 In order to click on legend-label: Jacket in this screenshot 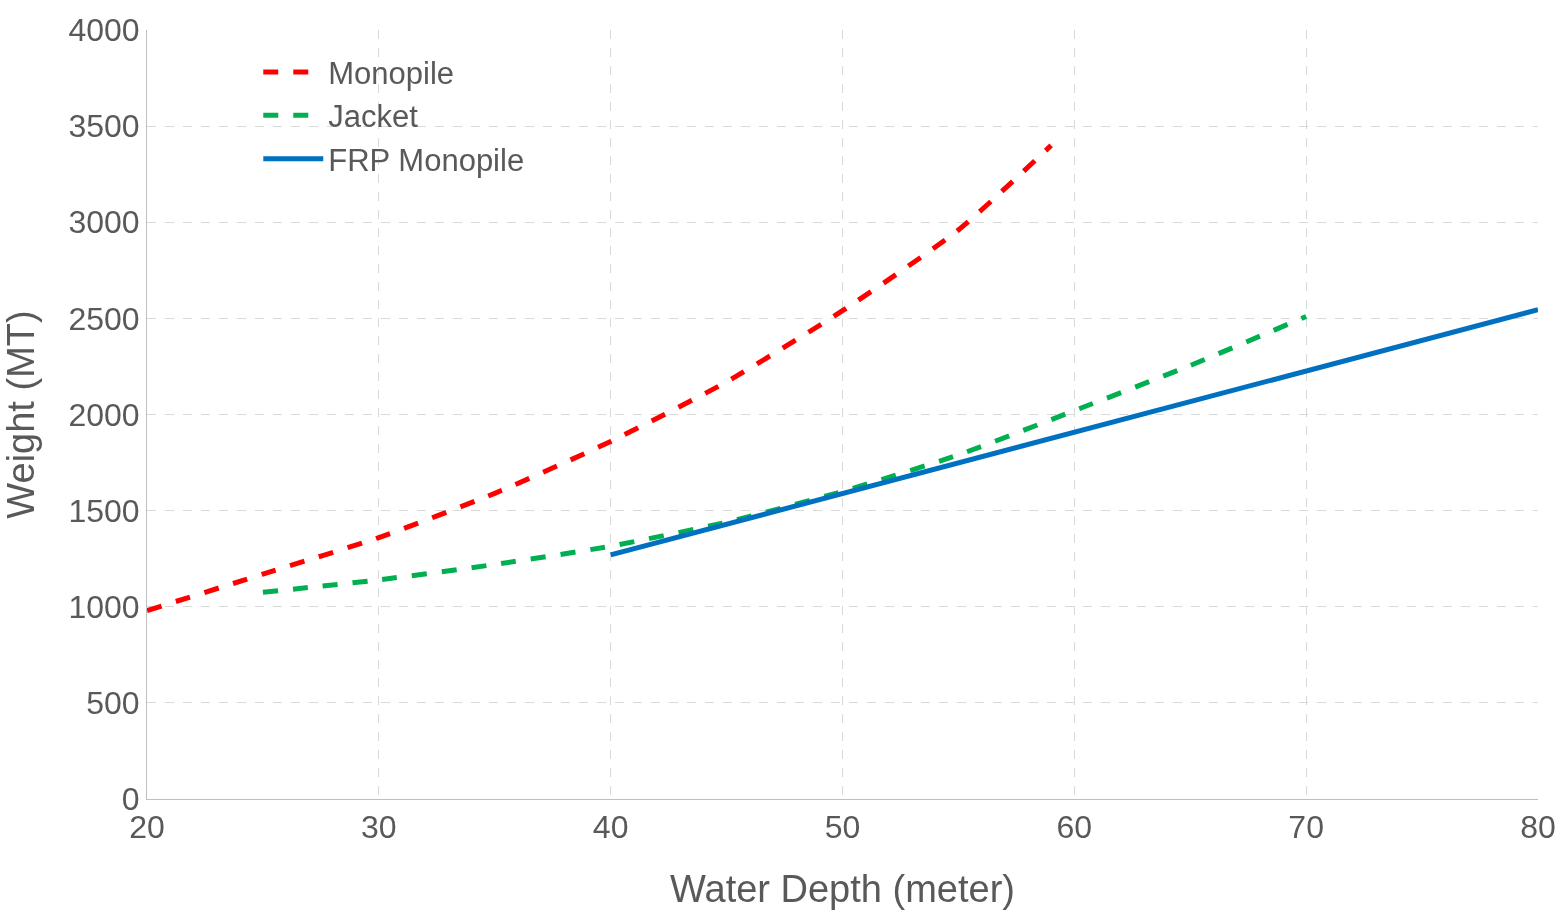, I will do `click(373, 117)`.